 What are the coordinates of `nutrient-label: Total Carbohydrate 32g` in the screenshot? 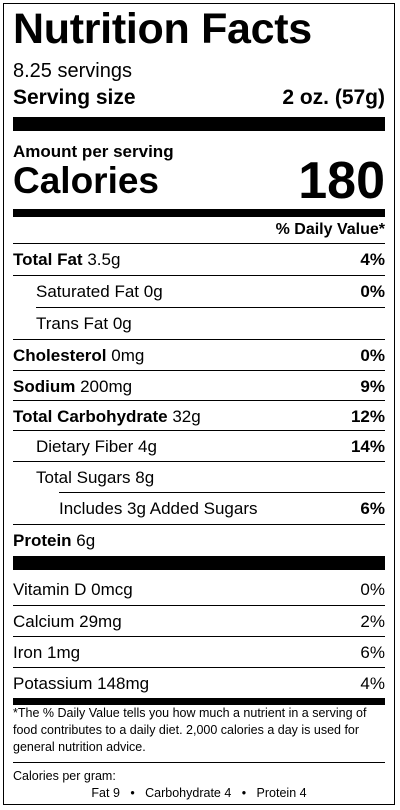 It's located at (107, 416).